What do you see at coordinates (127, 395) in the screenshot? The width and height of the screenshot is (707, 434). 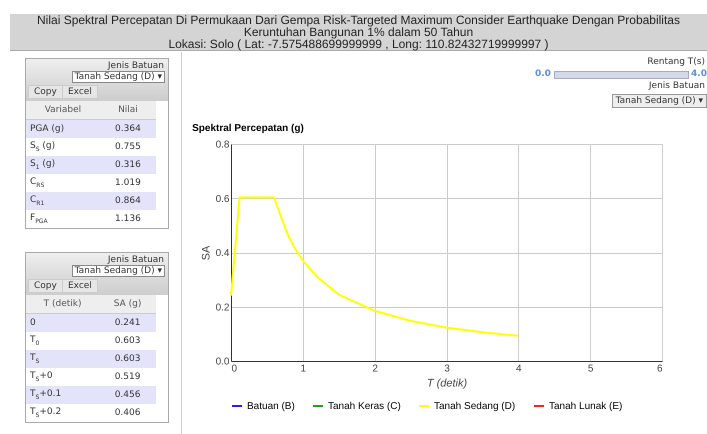 I see `text: 0.456` at bounding box center [127, 395].